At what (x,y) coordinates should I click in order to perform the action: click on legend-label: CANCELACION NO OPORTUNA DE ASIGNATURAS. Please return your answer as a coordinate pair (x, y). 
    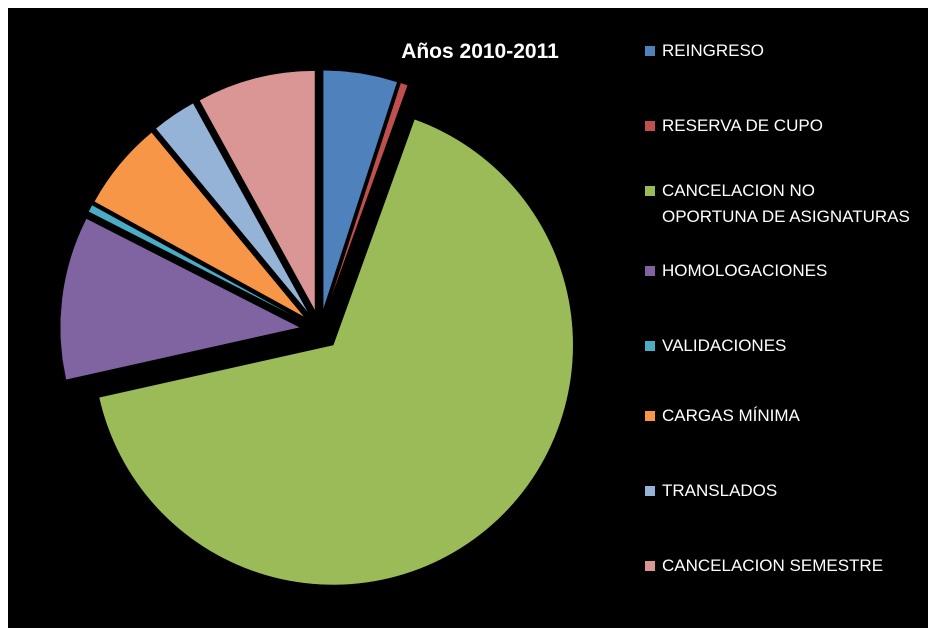
    Looking at the image, I should click on (786, 203).